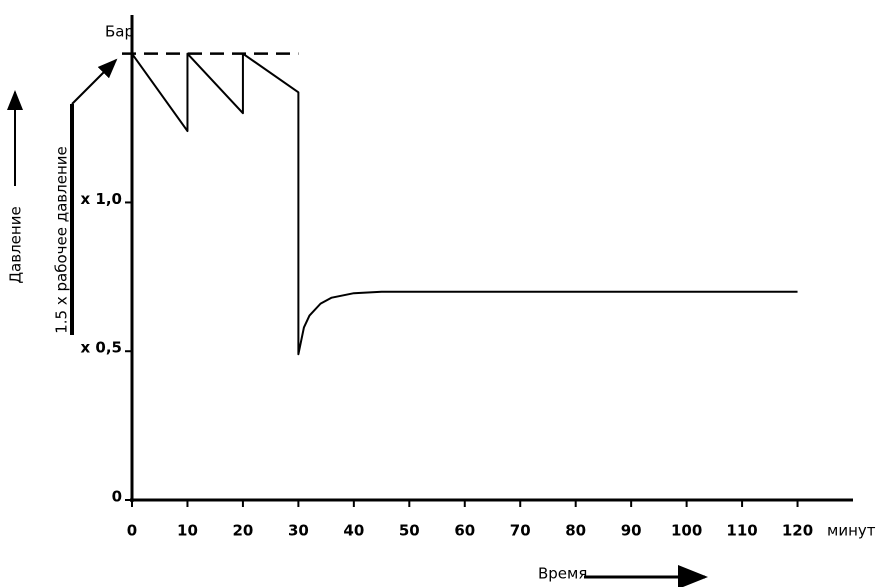  Describe the element at coordinates (631, 531) in the screenshot. I see `x-tick-label: 90` at that location.